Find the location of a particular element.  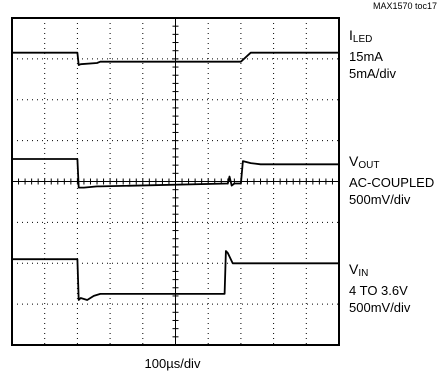

trace-iled is located at coordinates (175, 58).